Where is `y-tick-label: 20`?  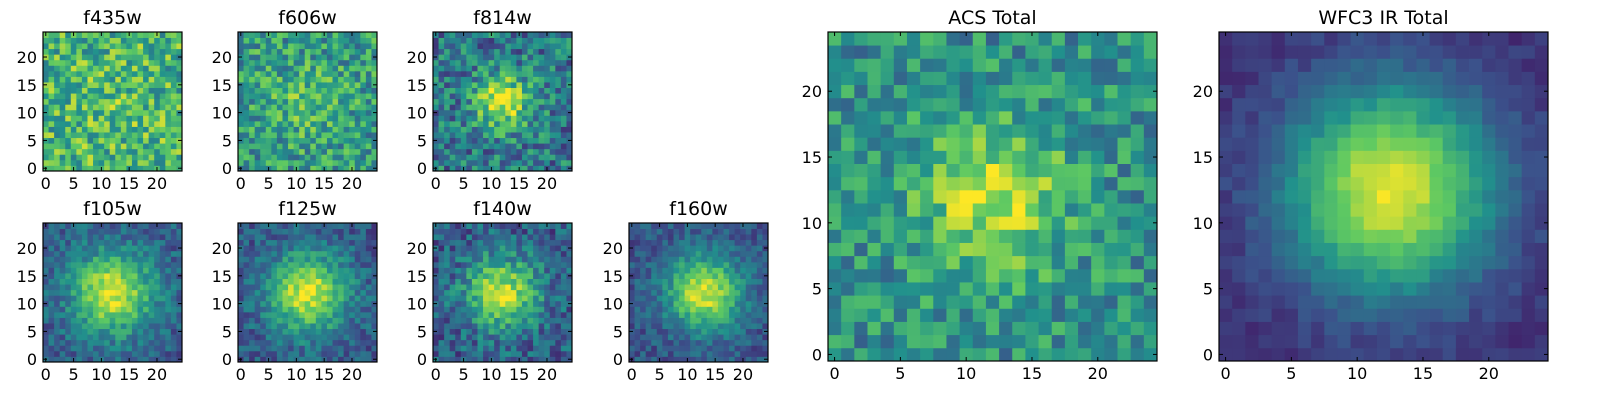 y-tick-label: 20 is located at coordinates (222, 248).